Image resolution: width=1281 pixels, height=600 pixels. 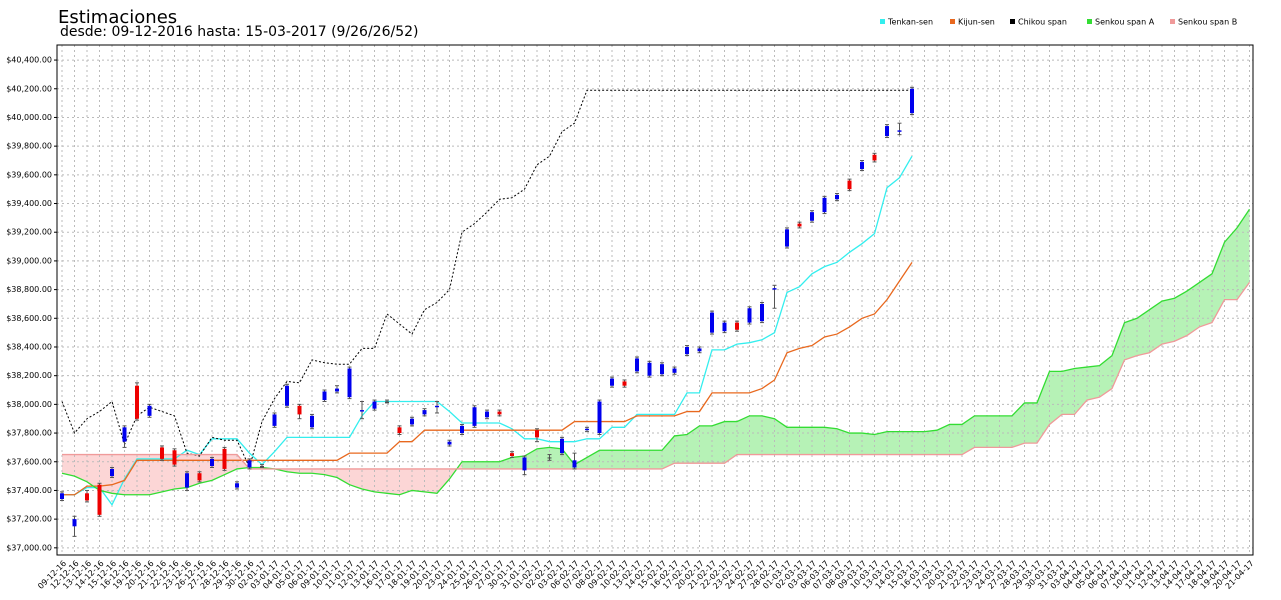 What do you see at coordinates (910, 22) in the screenshot?
I see `legend-label: Tenkan-sen` at bounding box center [910, 22].